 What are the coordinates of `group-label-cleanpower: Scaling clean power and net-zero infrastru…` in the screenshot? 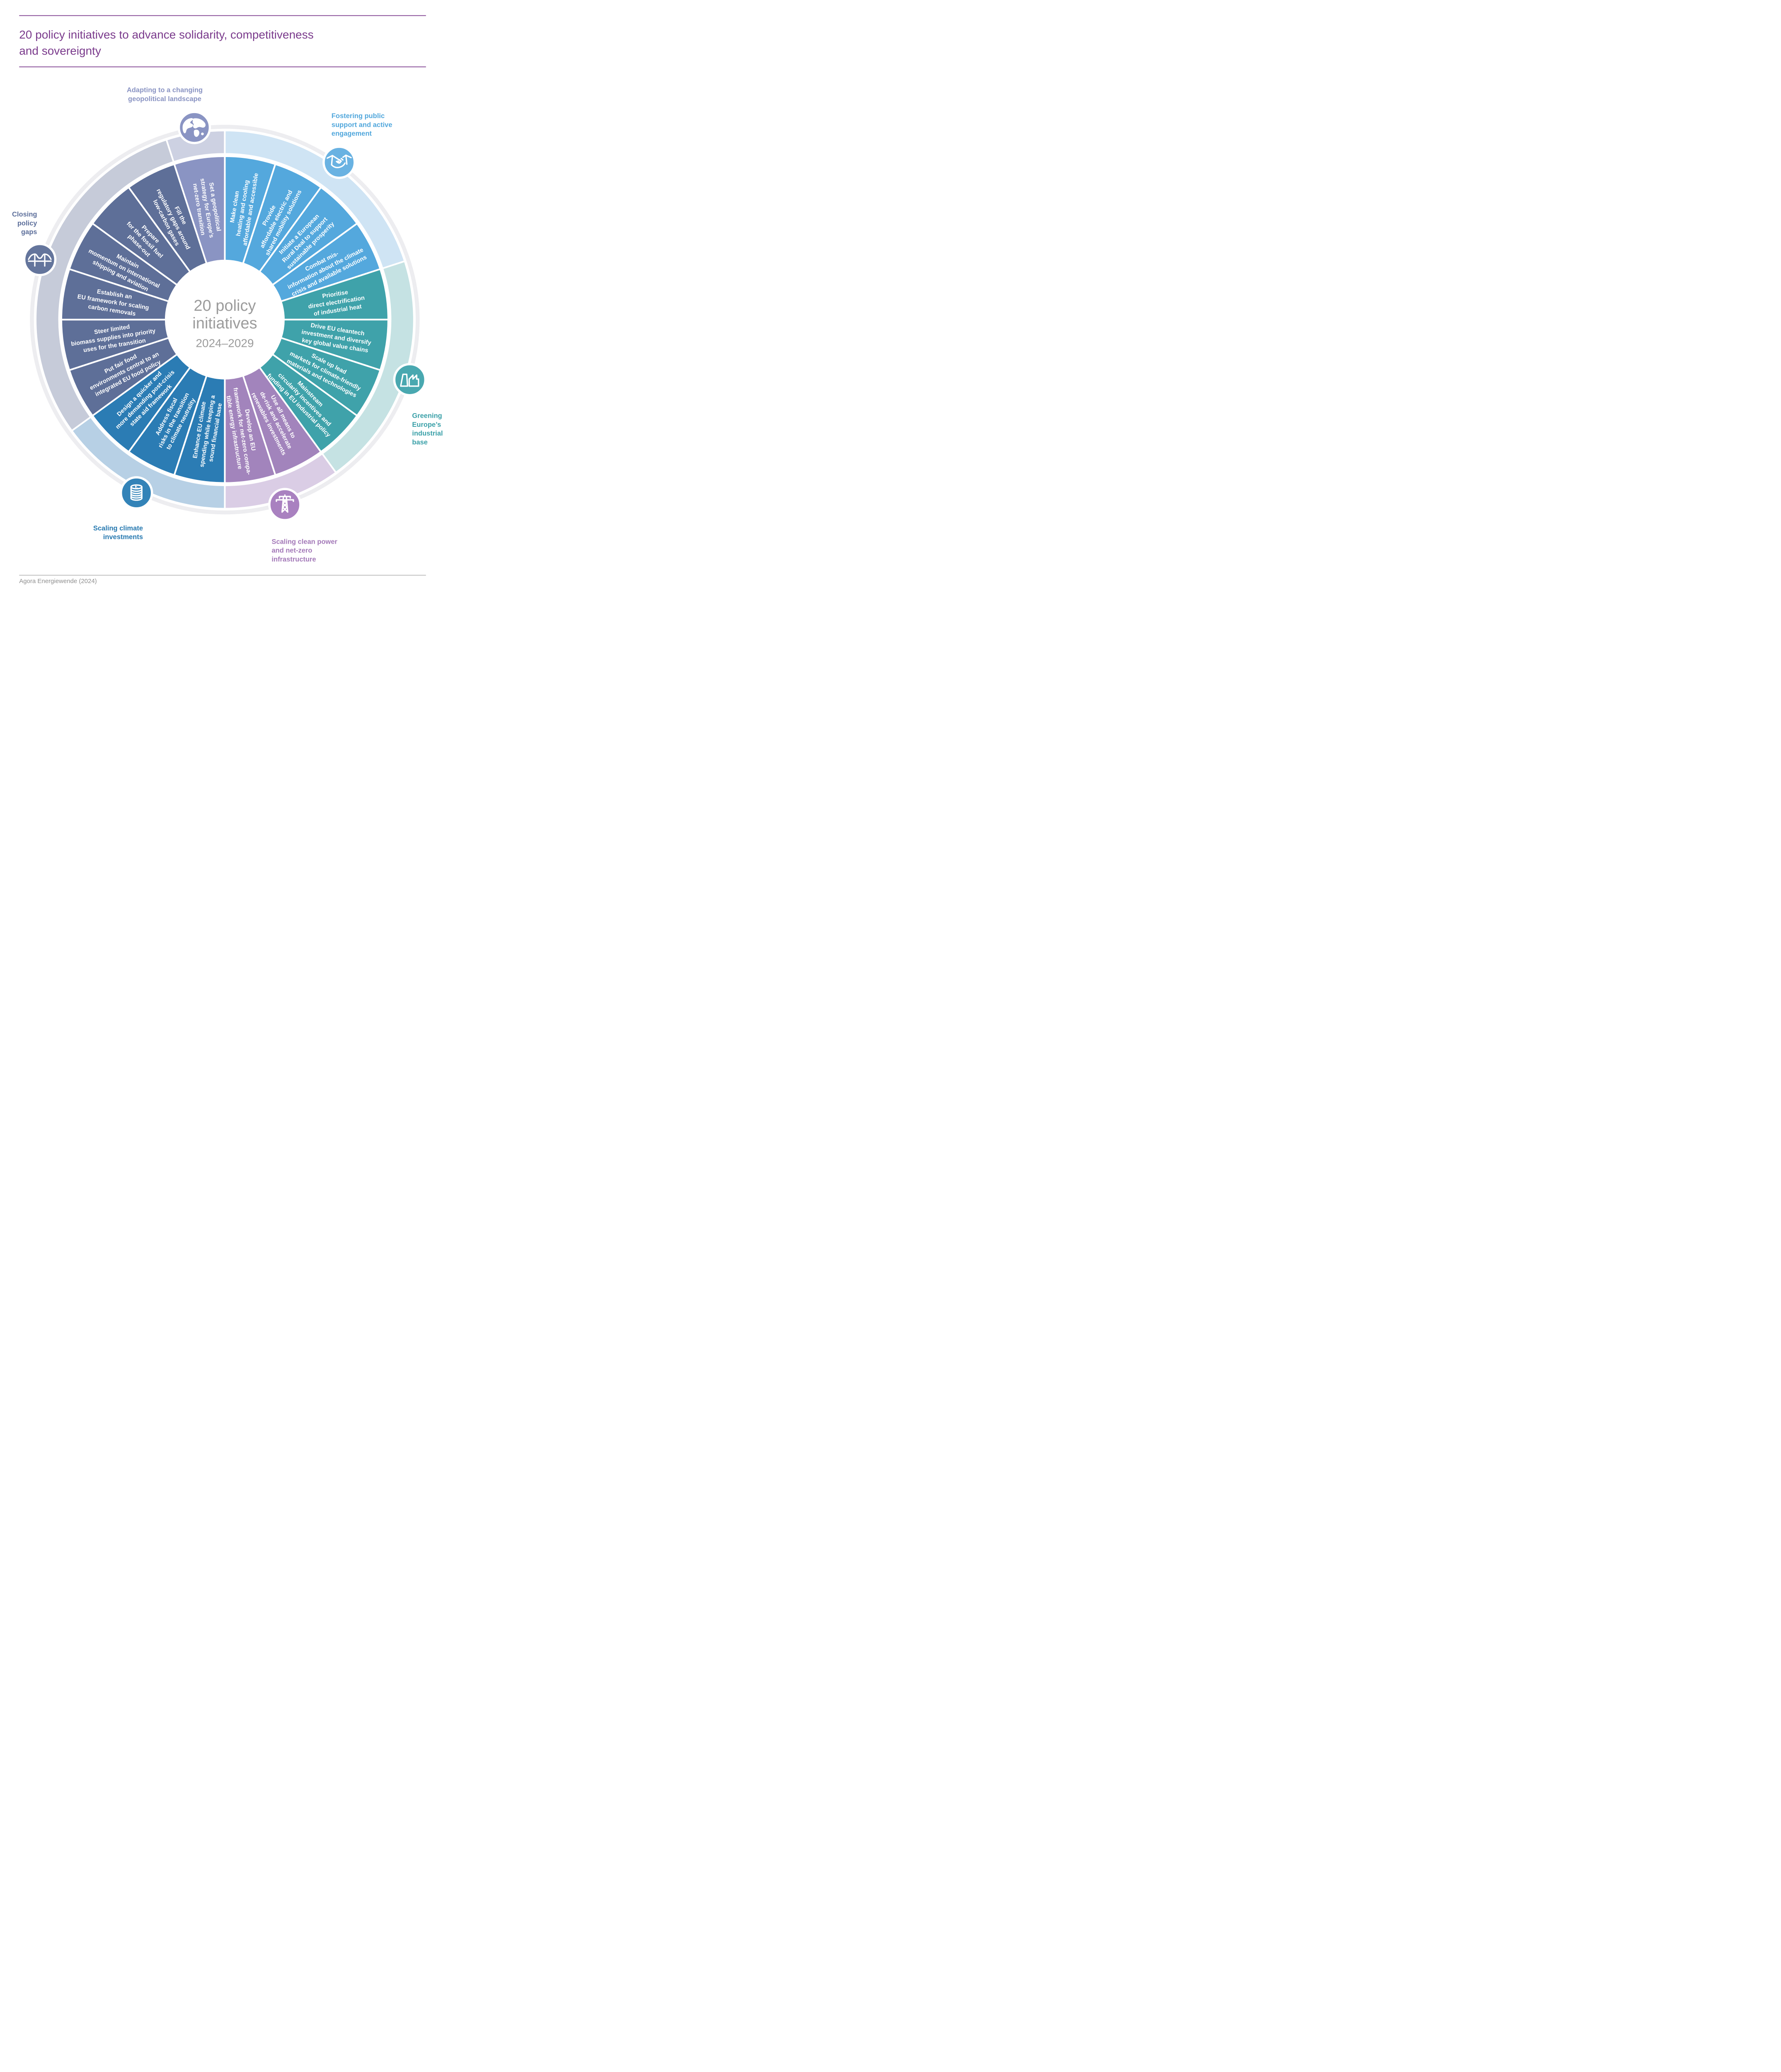 It's located at (304, 550).